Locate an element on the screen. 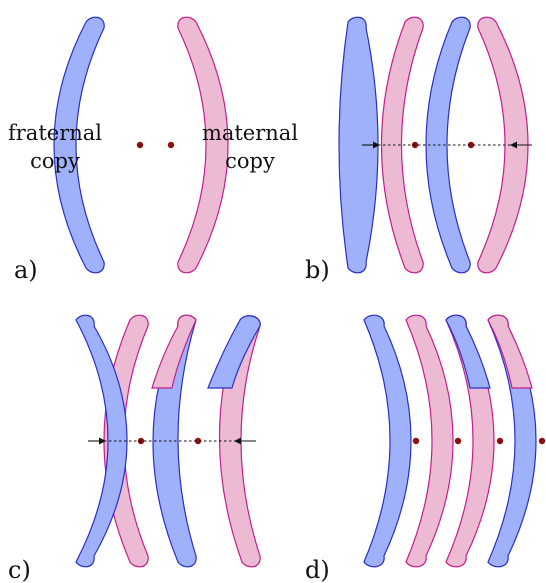 The width and height of the screenshot is (546, 583). right-arrowhead-c is located at coordinates (237, 441).